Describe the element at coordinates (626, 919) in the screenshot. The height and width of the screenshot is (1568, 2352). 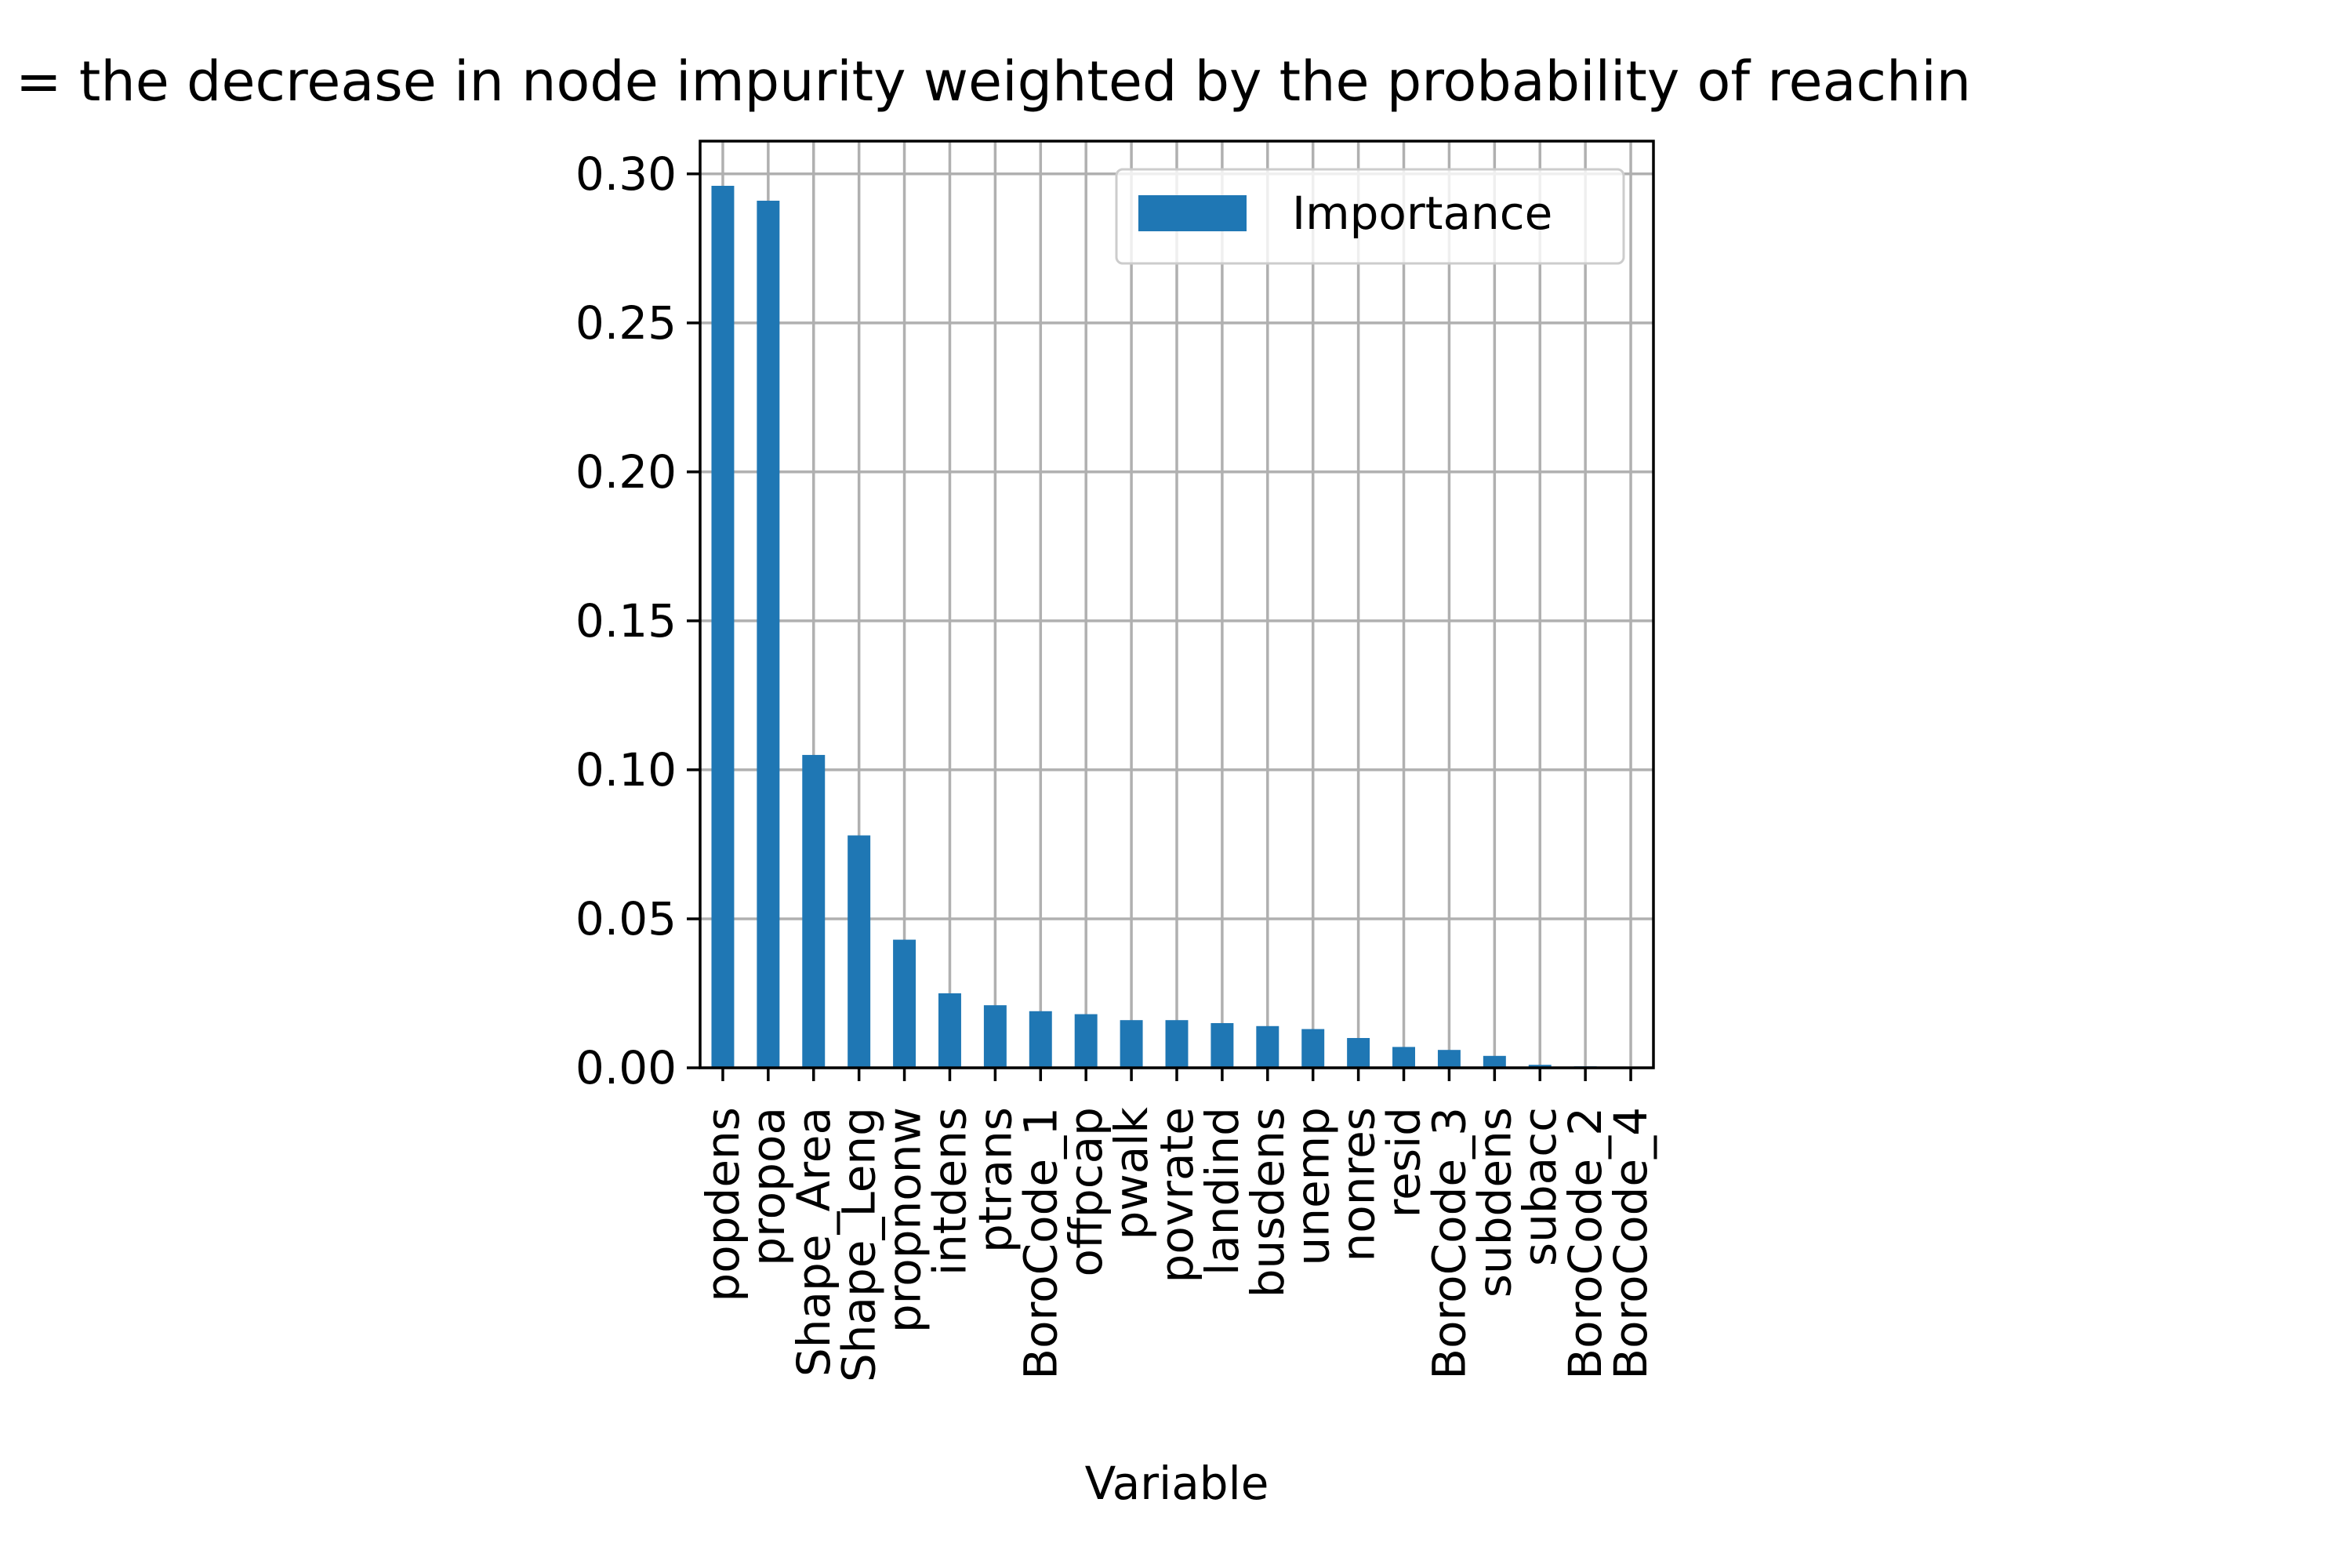
I see `y-tick-label: 0.05` at that location.